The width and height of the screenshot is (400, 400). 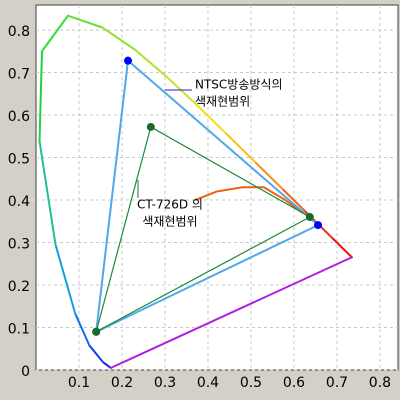 What do you see at coordinates (79, 383) in the screenshot?
I see `x-tick-label: 0.1` at bounding box center [79, 383].